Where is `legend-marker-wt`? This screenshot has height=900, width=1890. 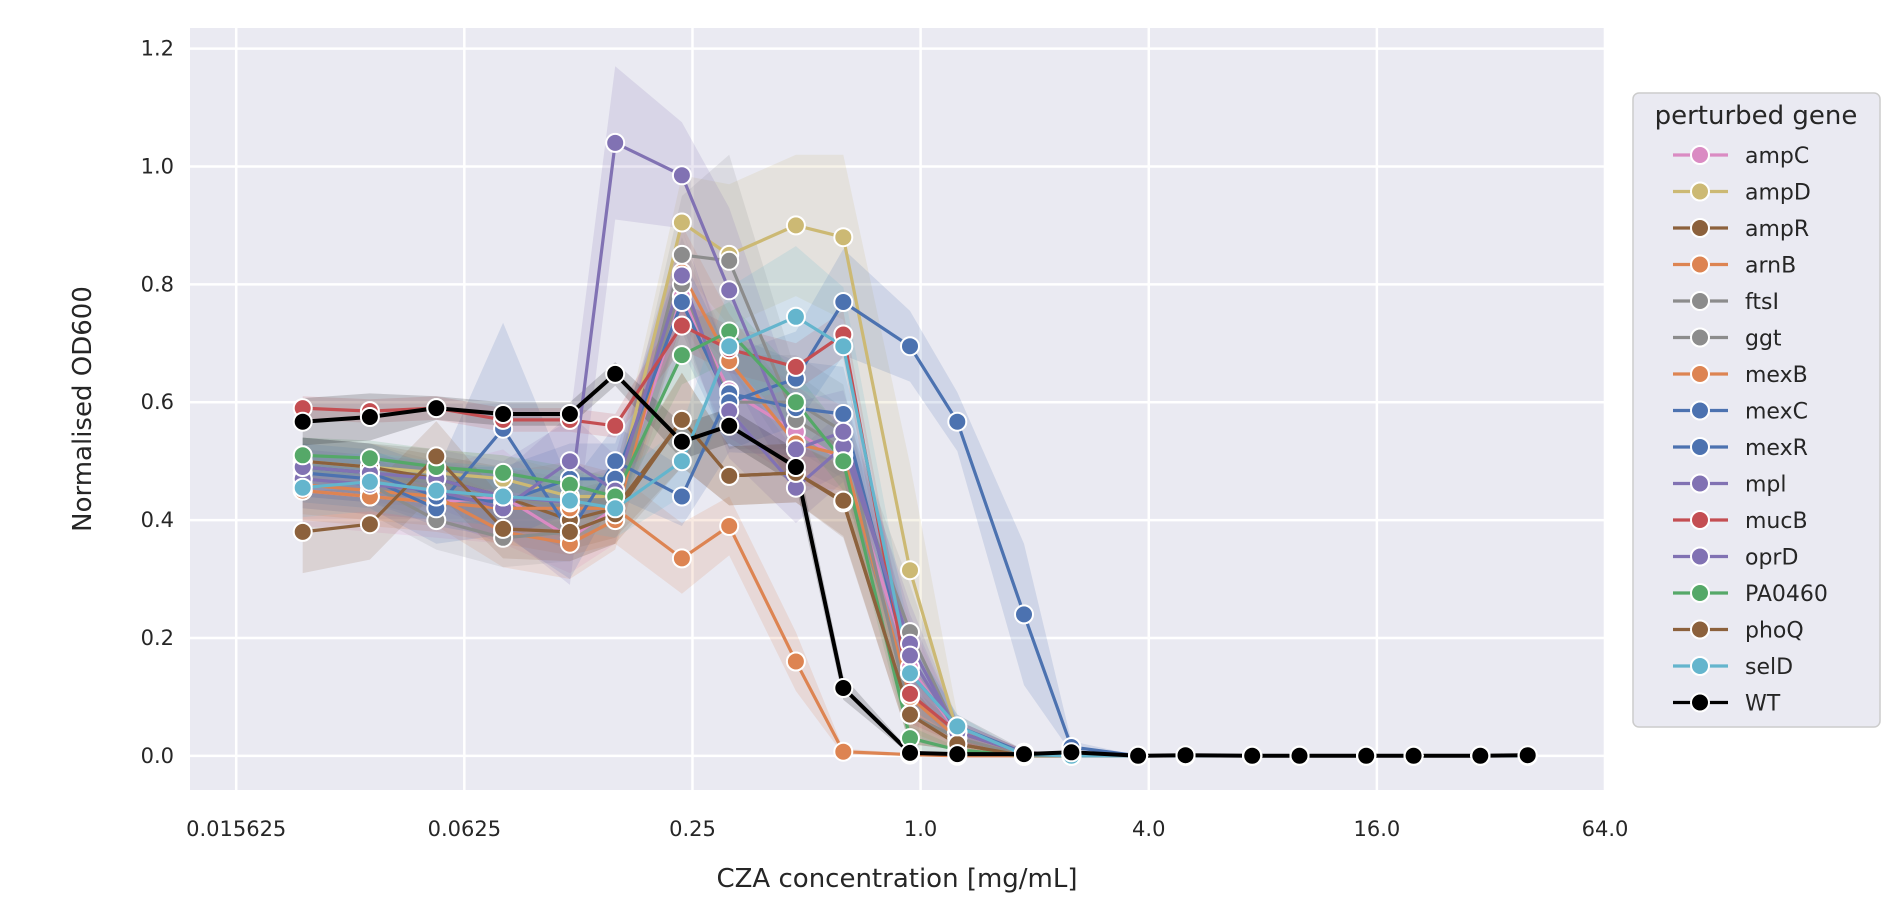
legend-marker-wt is located at coordinates (1700, 702).